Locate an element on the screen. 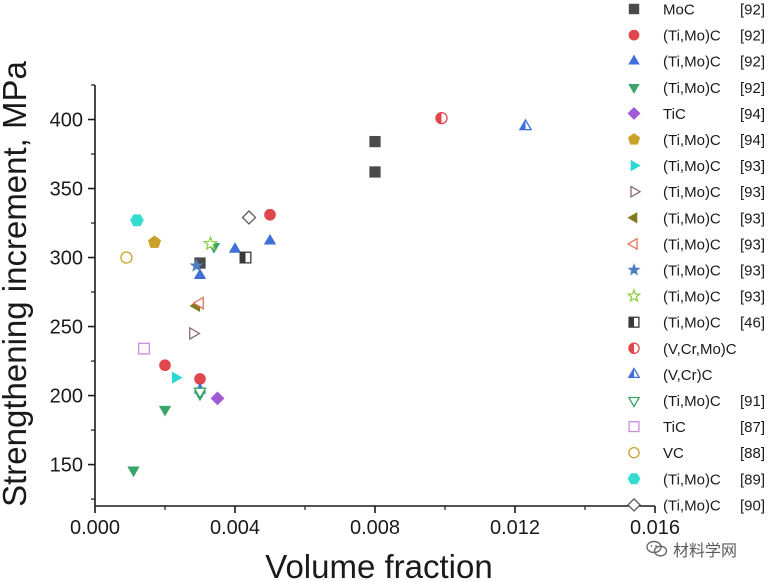 Image resolution: width=772 pixels, height=581 pixels. watermark-text: 材料学网 is located at coordinates (705, 550).